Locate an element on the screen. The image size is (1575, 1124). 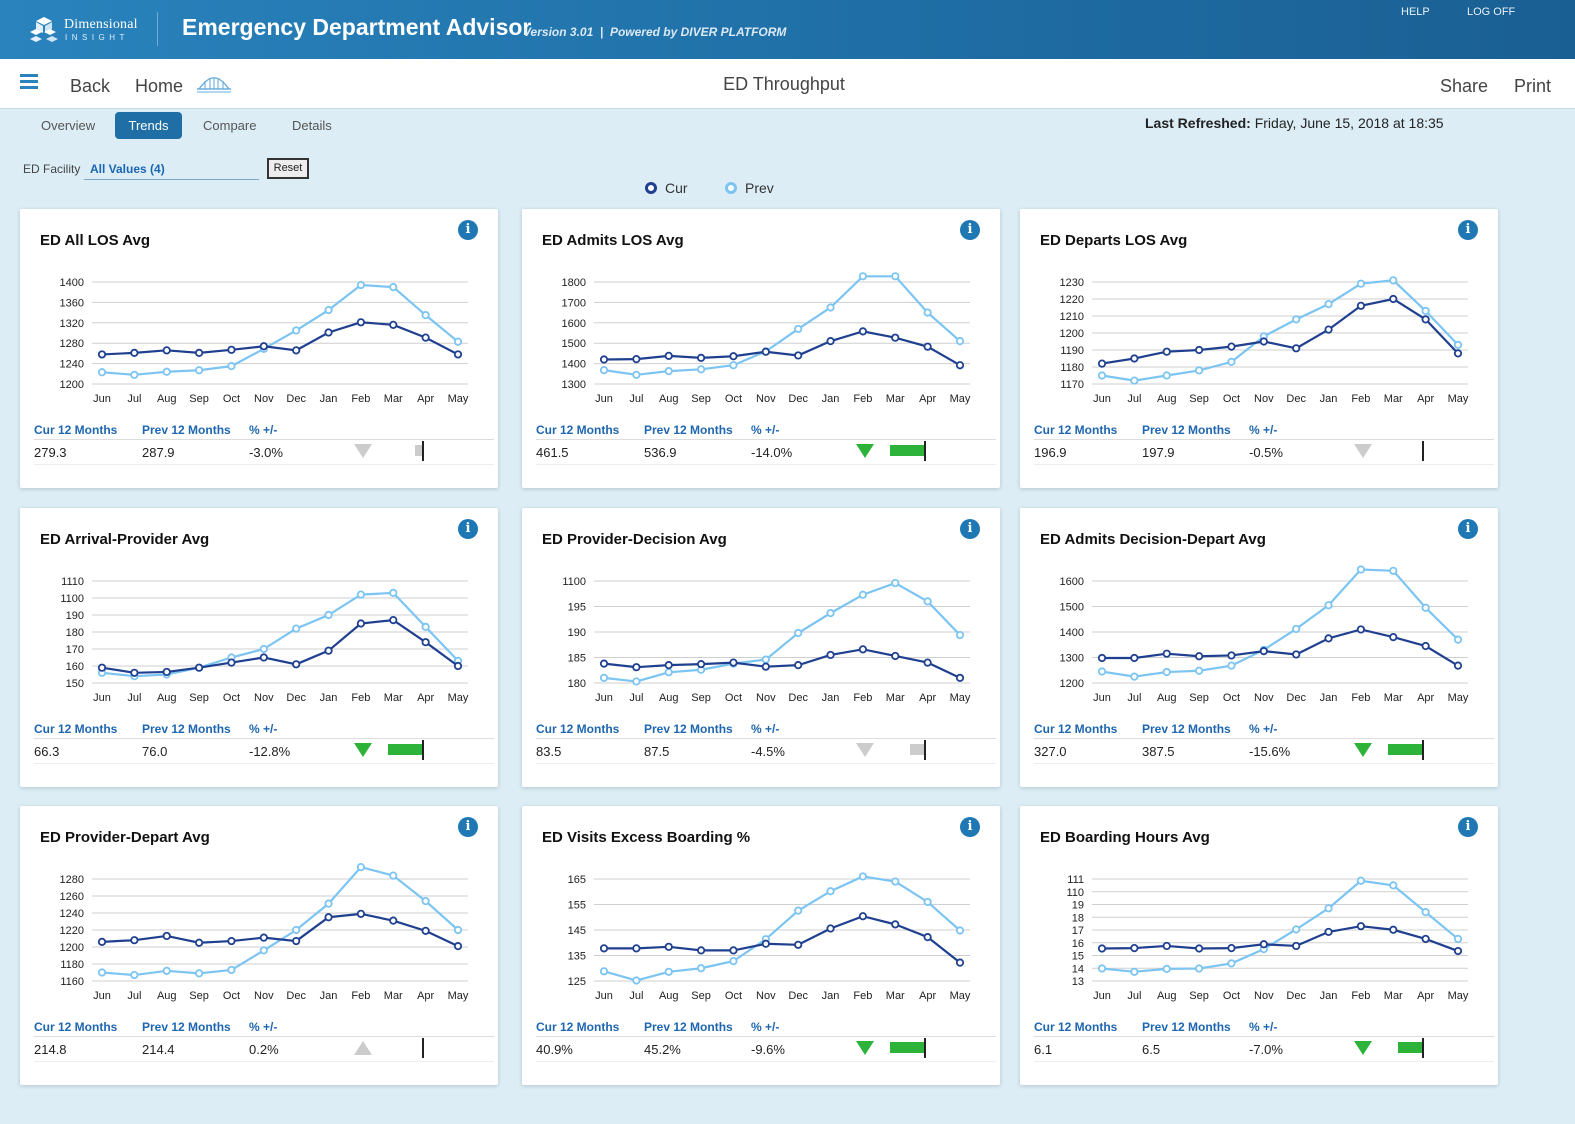
hamburger-menu-icon is located at coordinates (29, 82).